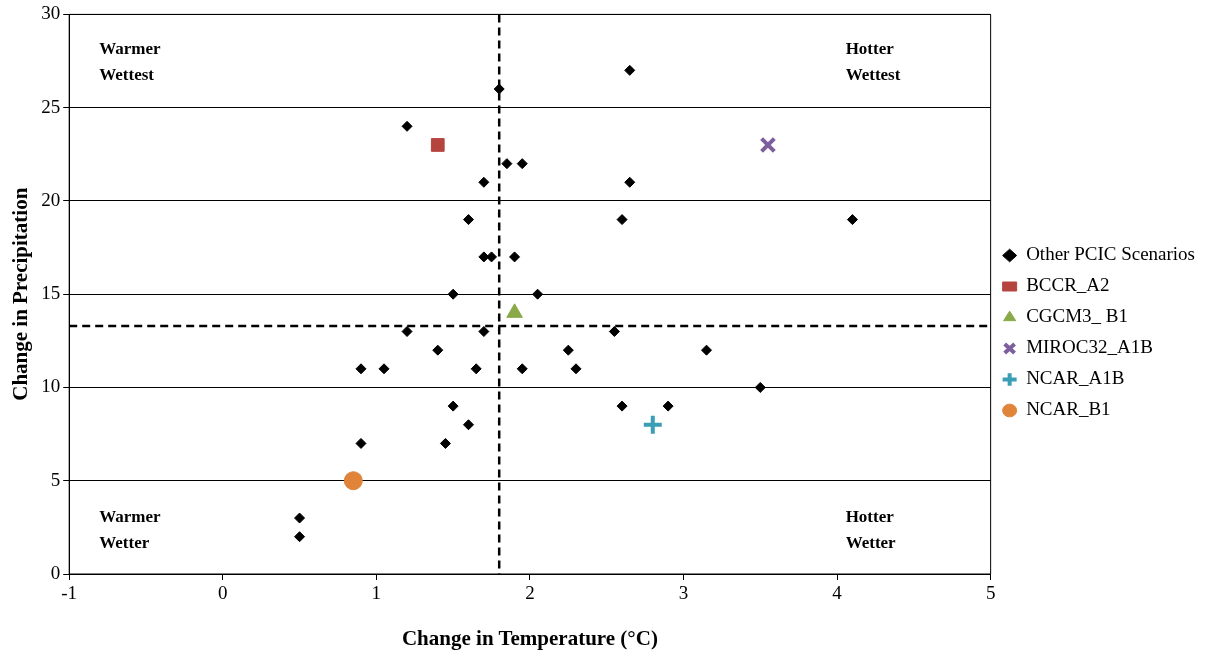  Describe the element at coordinates (55, 572) in the screenshot. I see `y-tick-label: 0` at that location.